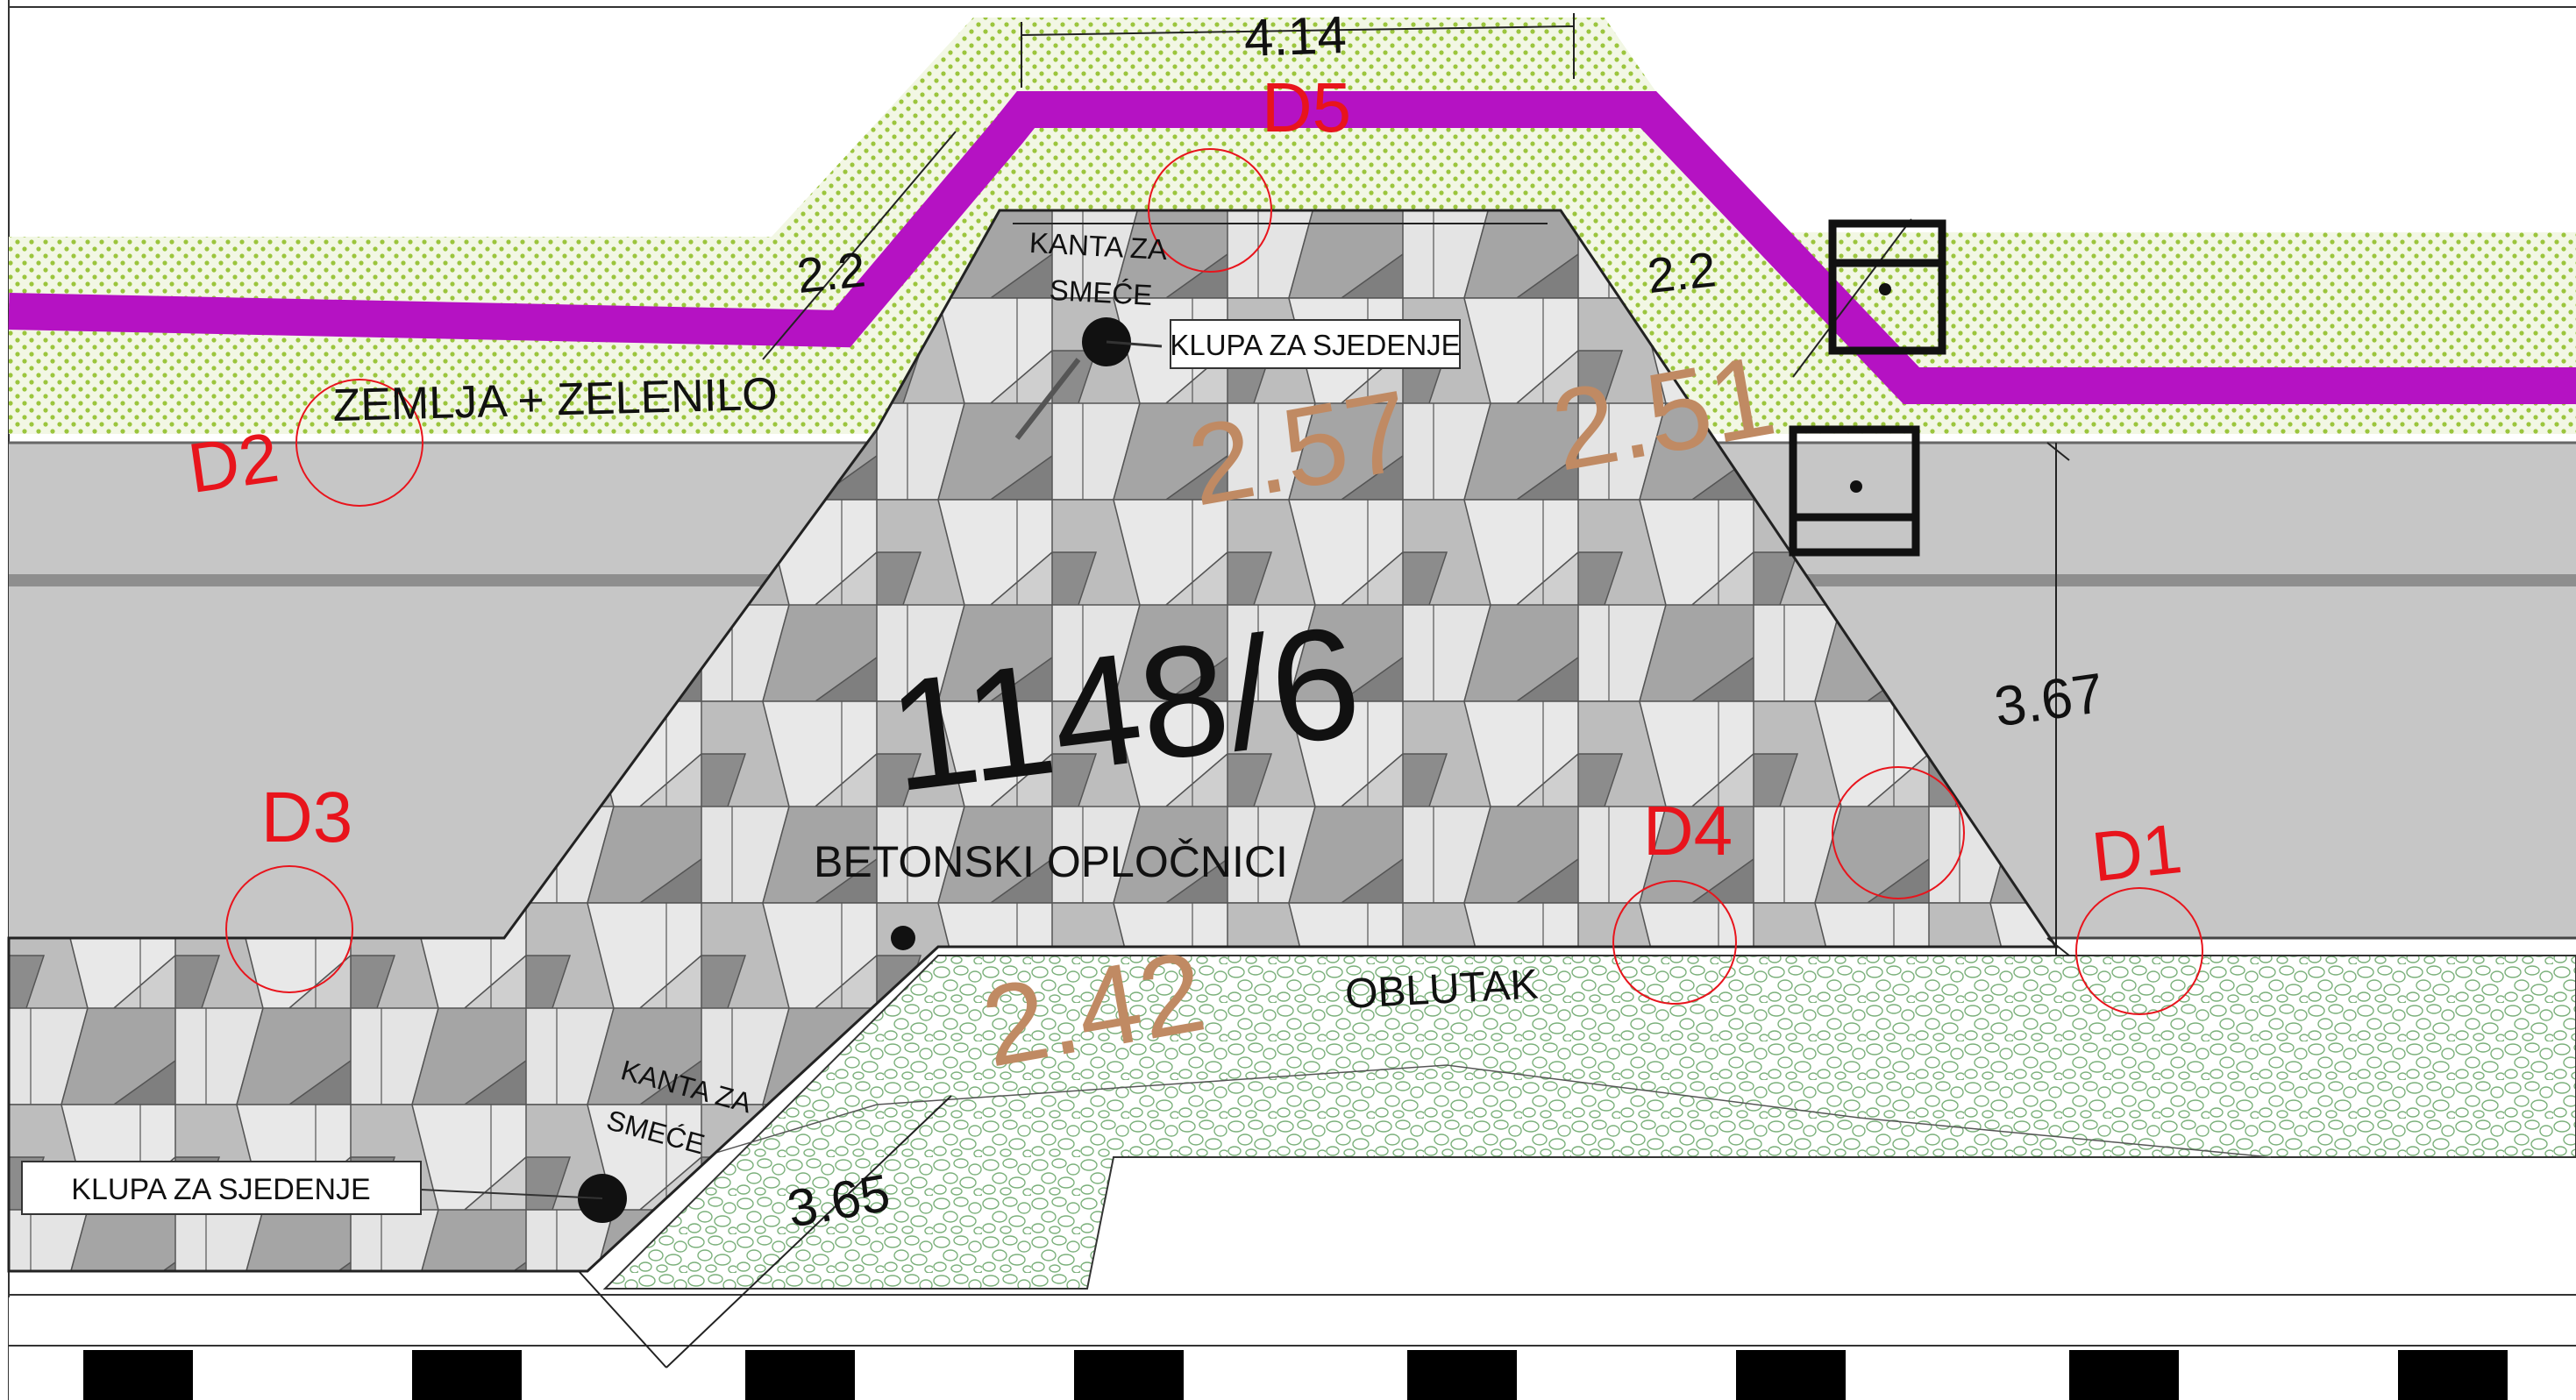  I want to click on dimension-top-width: 4.14, so click(1295, 37).